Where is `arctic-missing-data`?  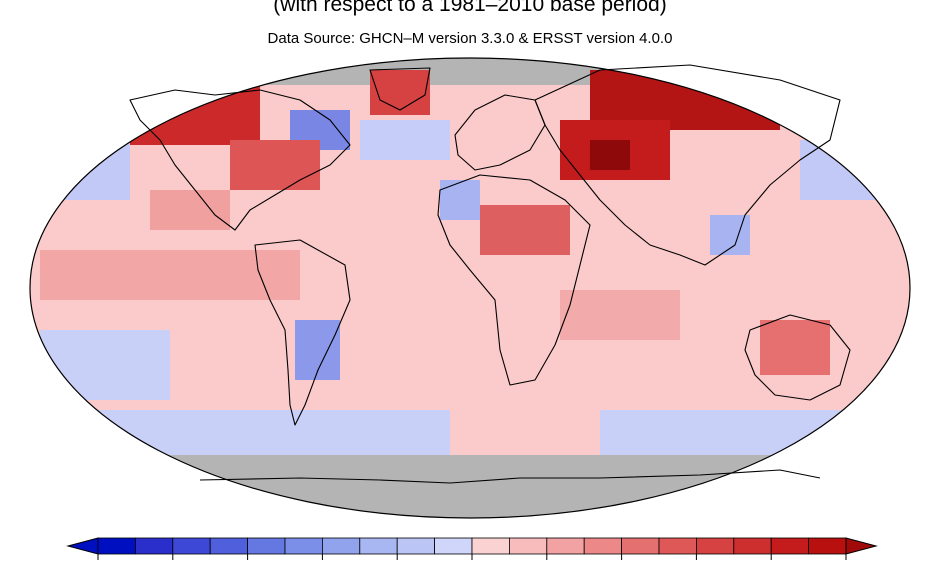
arctic-missing-data is located at coordinates (470, 71).